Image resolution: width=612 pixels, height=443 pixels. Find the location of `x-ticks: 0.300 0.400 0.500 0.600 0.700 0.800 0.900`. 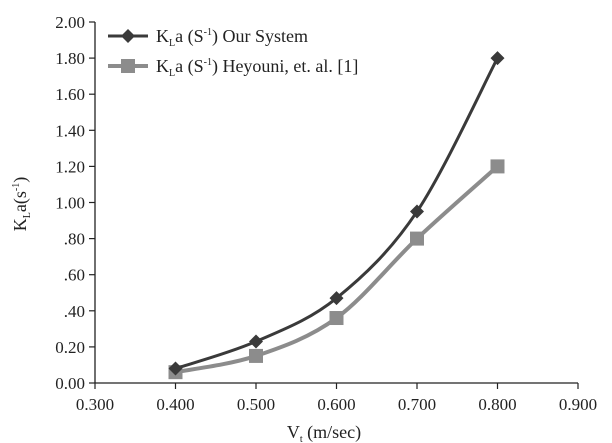

x-ticks: 0.300 0.400 0.500 0.600 0.700 0.800 0.900 is located at coordinates (336, 398).